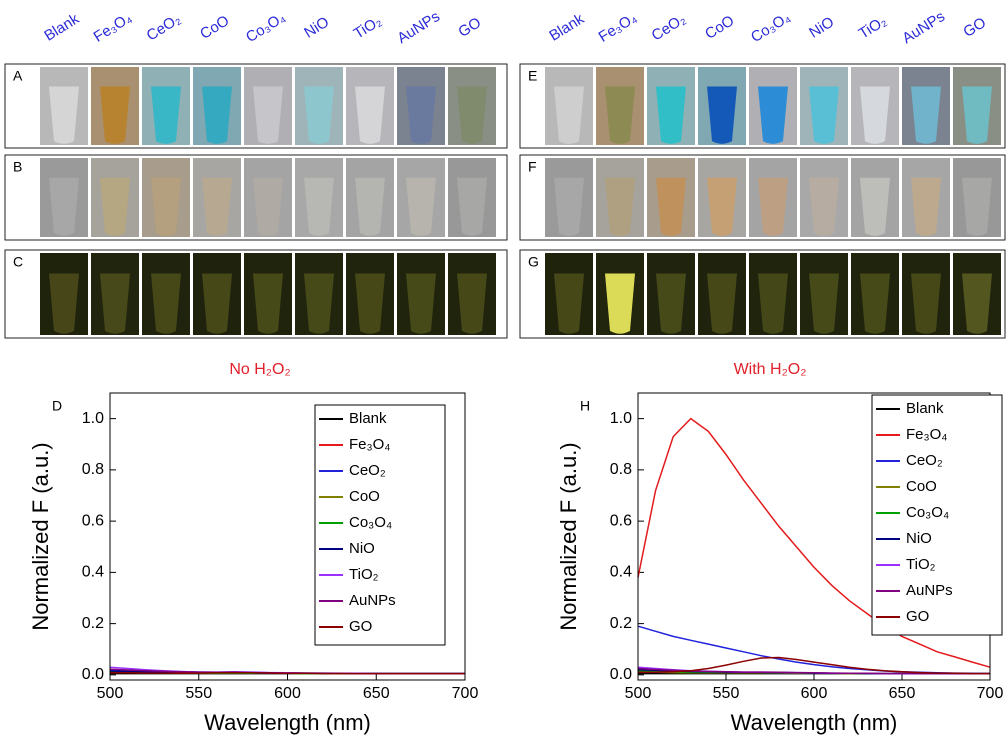  Describe the element at coordinates (57, 406) in the screenshot. I see `panel-label: D` at that location.